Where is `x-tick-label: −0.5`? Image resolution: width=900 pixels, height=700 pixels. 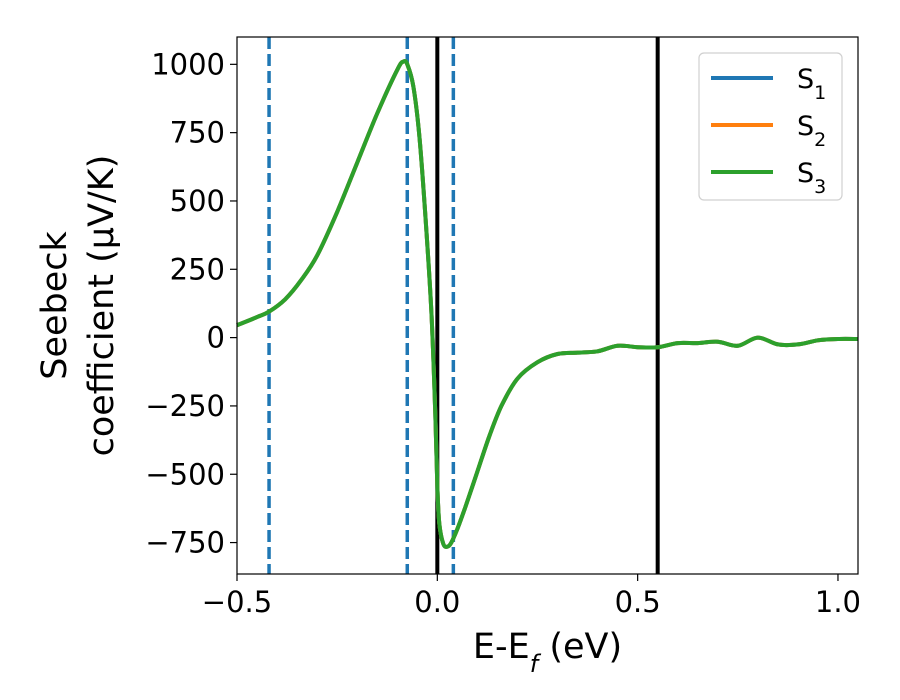
x-tick-label: −0.5 is located at coordinates (237, 602).